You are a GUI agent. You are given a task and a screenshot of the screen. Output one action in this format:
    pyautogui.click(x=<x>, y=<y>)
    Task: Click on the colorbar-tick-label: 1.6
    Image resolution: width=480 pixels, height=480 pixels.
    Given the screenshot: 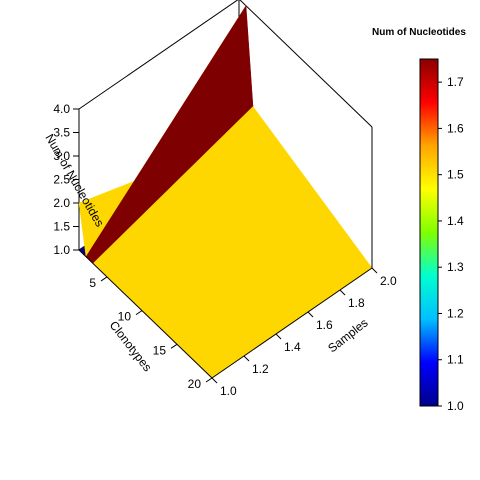 What is the action you would take?
    pyautogui.click(x=455, y=128)
    